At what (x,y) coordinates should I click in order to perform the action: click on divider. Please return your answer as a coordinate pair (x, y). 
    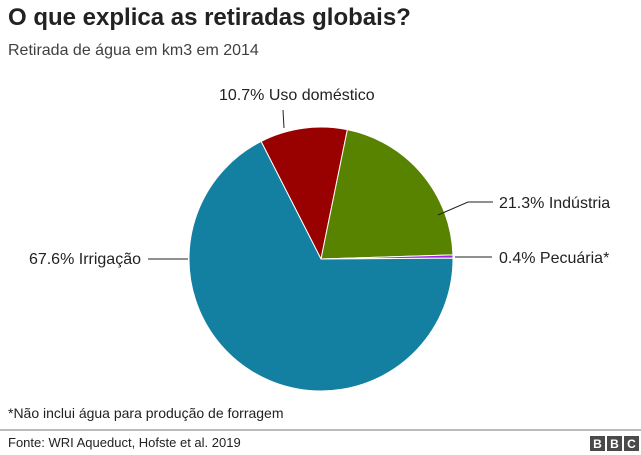
    Looking at the image, I should click on (320, 430).